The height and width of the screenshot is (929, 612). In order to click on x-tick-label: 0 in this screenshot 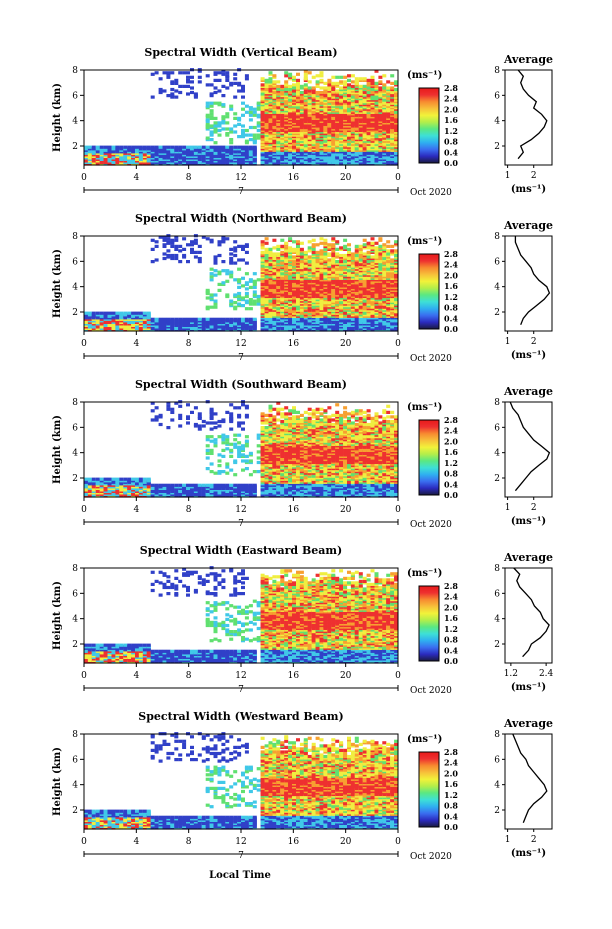, I will do `click(84, 178)`.